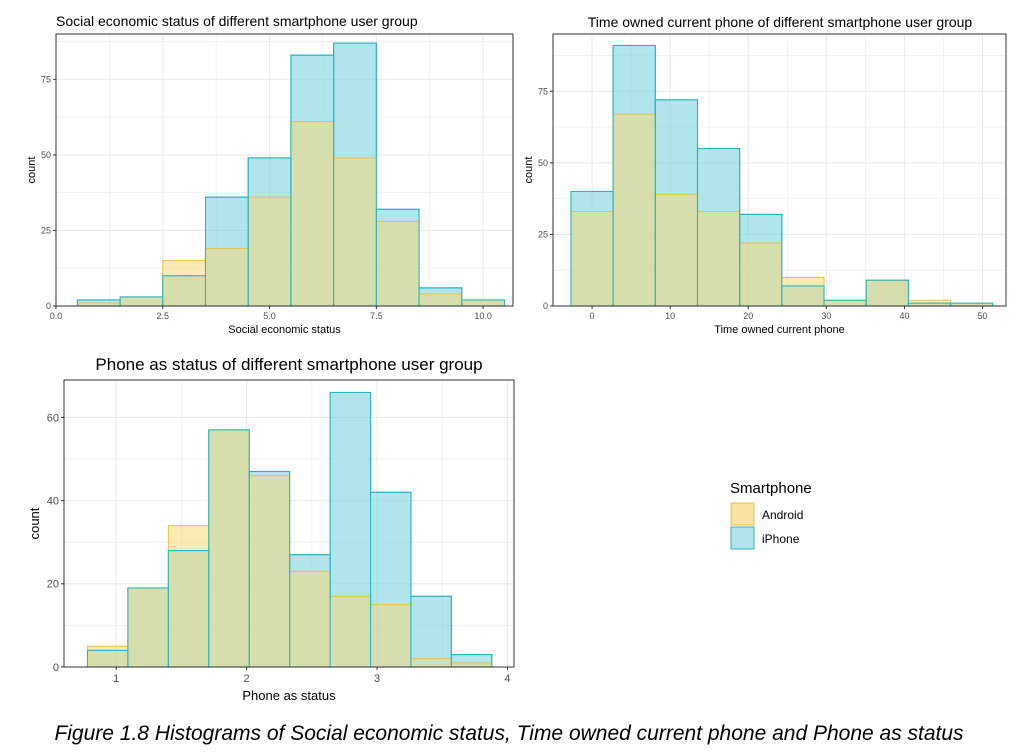  I want to click on x-axis-label: Social economic status, so click(284, 330).